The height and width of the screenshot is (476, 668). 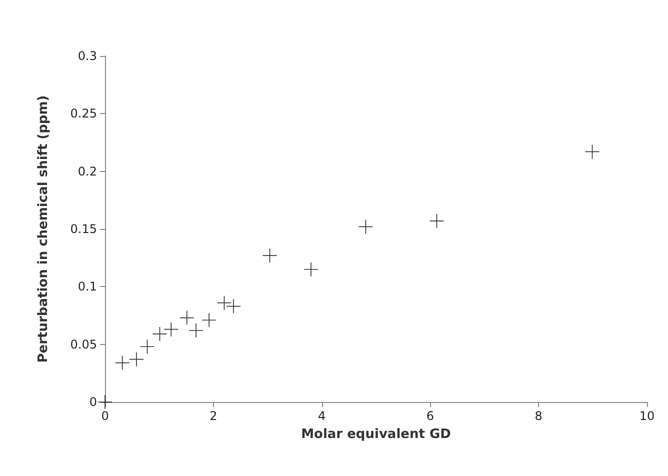 What do you see at coordinates (93, 402) in the screenshot?
I see `y-tick-label: 0` at bounding box center [93, 402].